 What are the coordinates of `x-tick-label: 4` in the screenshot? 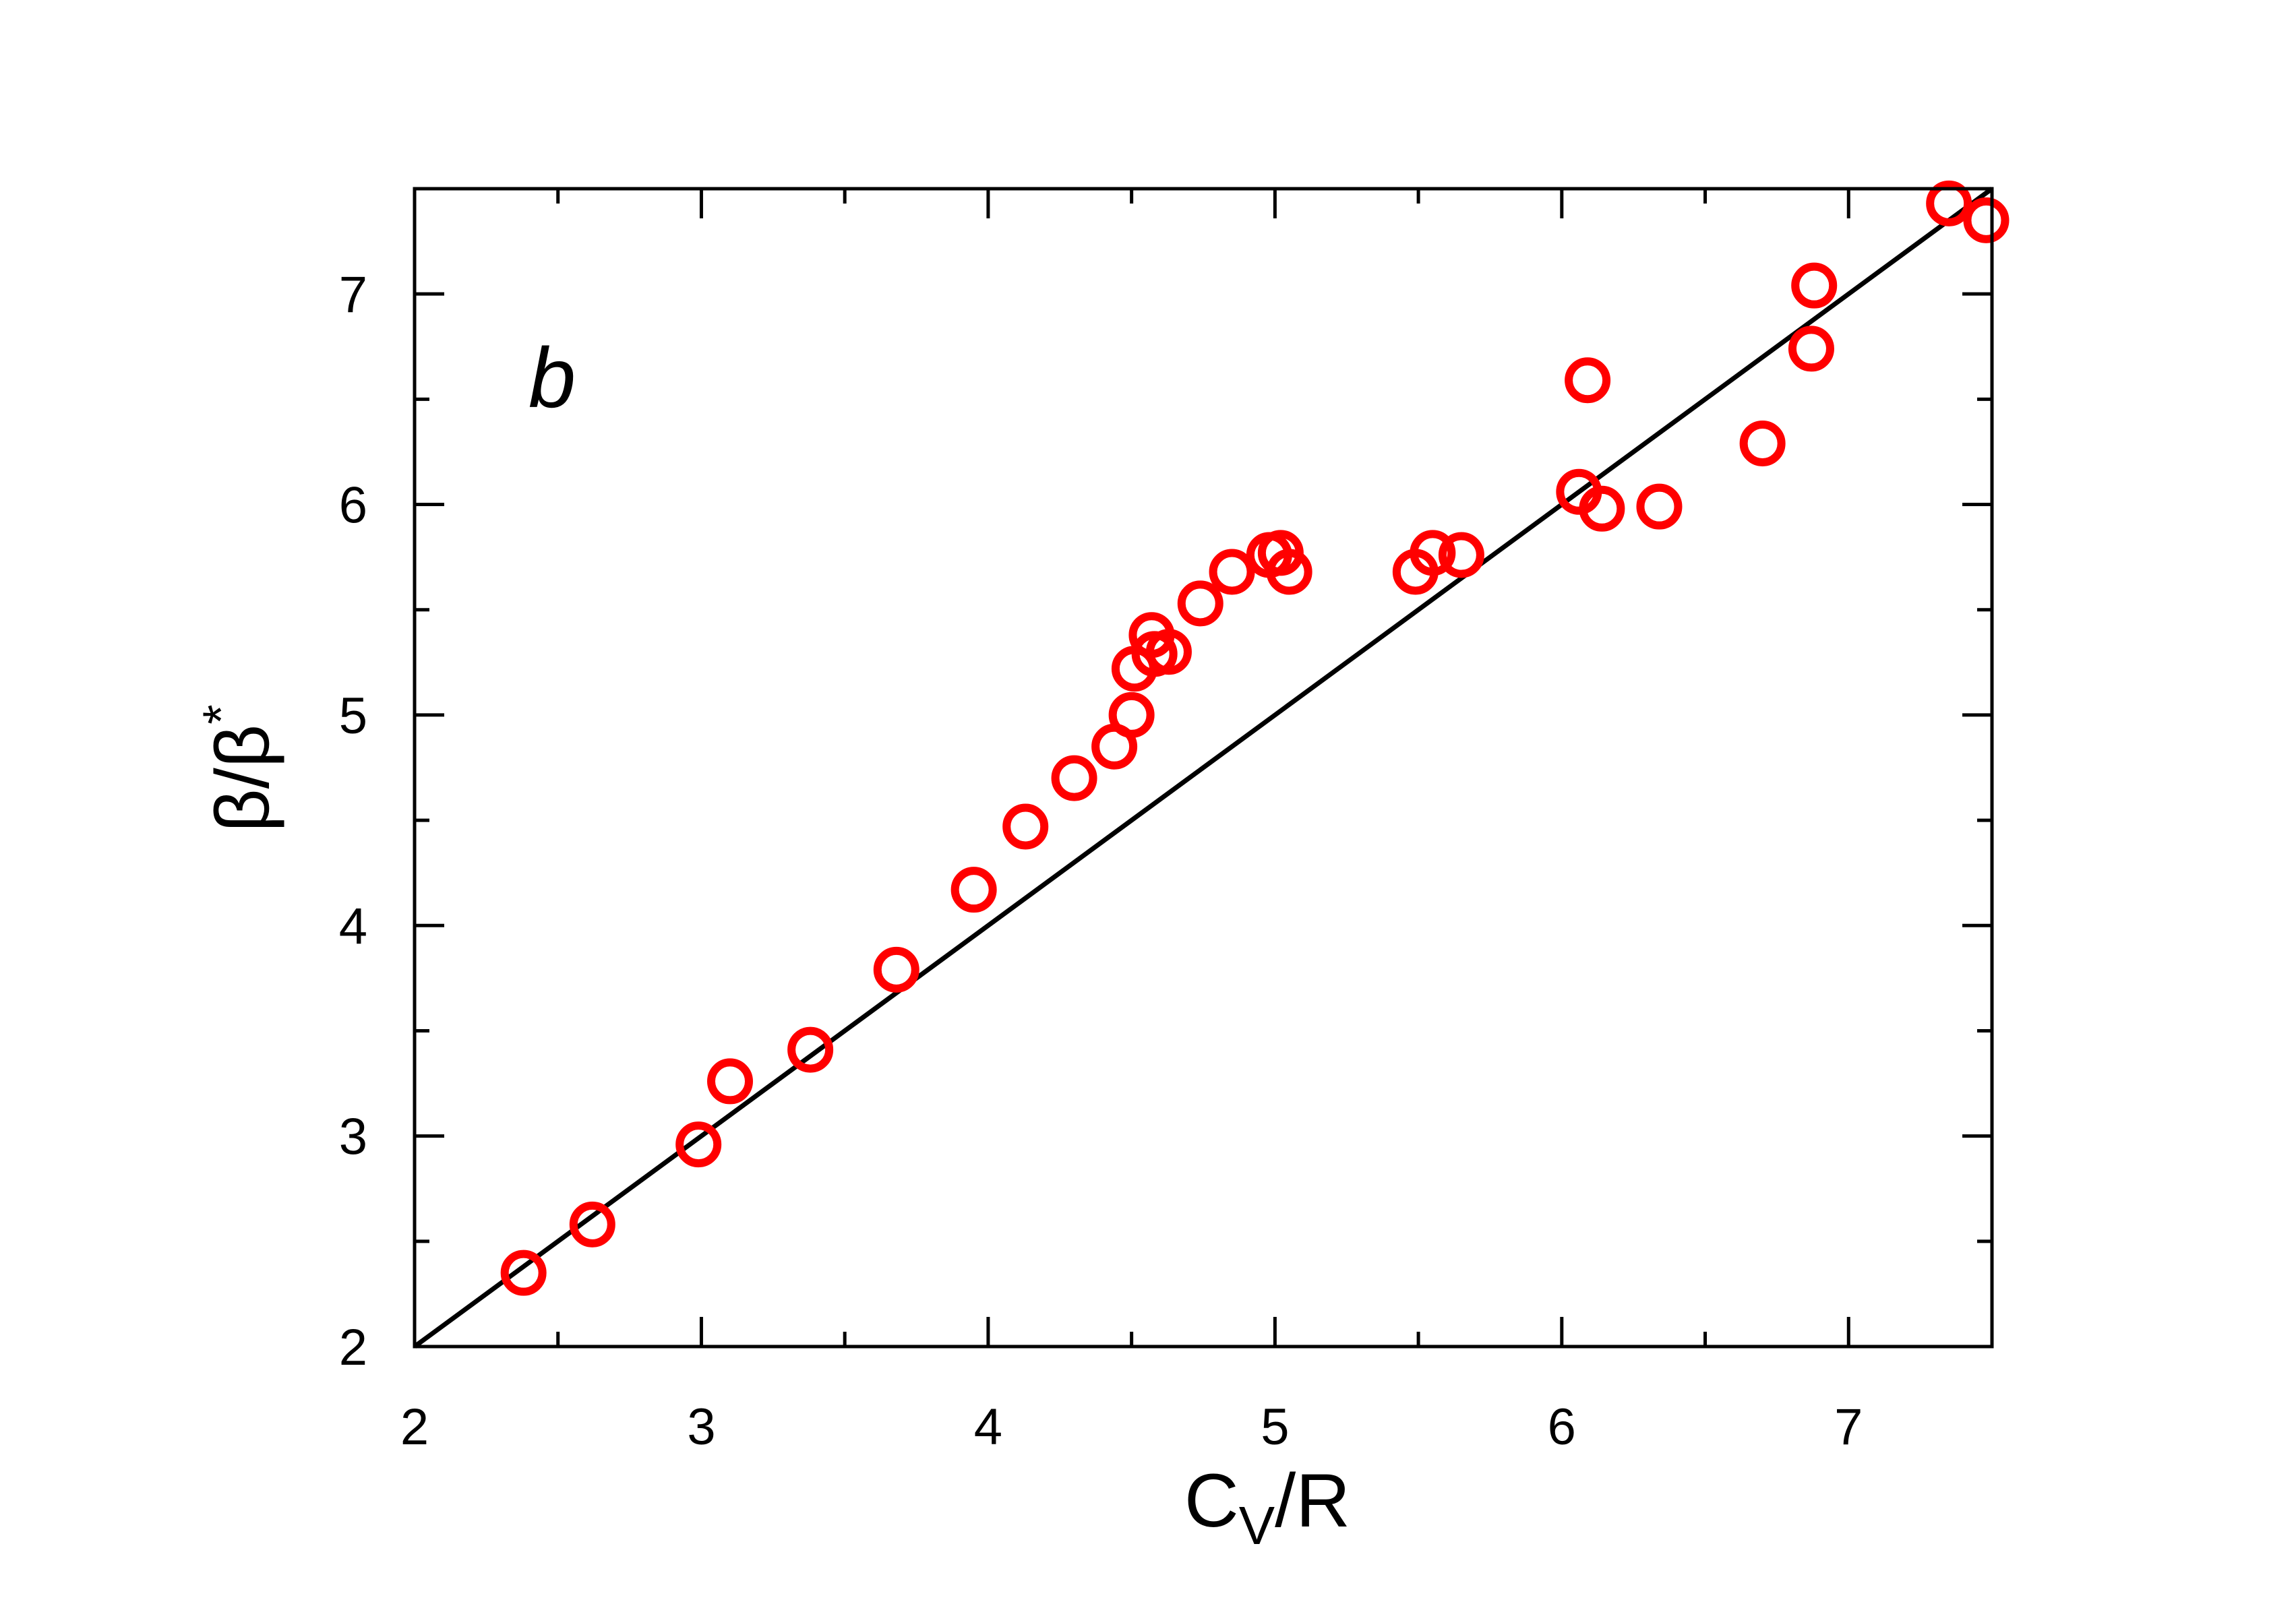 It's located at (988, 1427).